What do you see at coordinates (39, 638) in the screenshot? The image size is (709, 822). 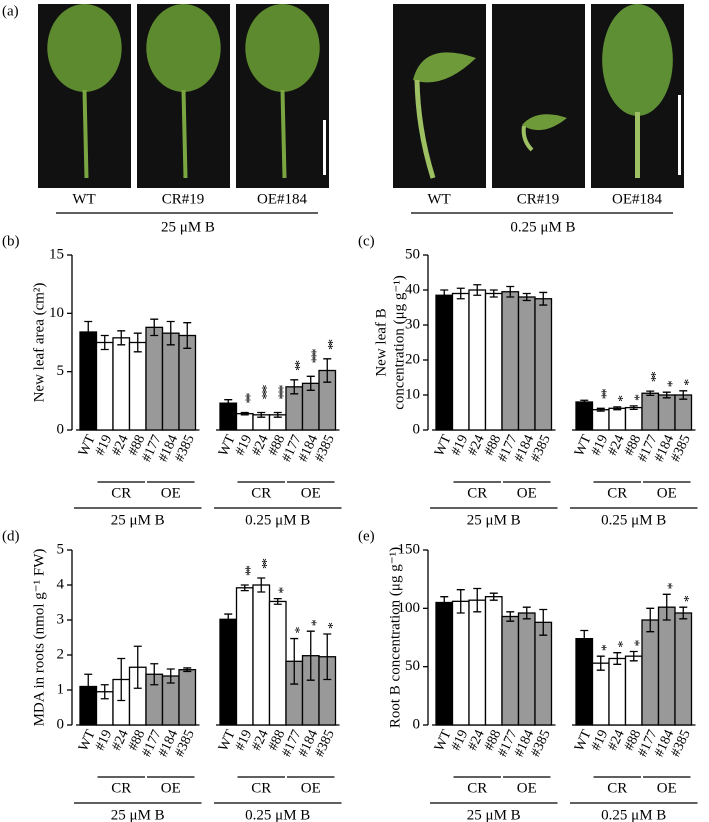 I see `y-axis-label: MDA in roots (nmol g⁻¹ FW)` at bounding box center [39, 638].